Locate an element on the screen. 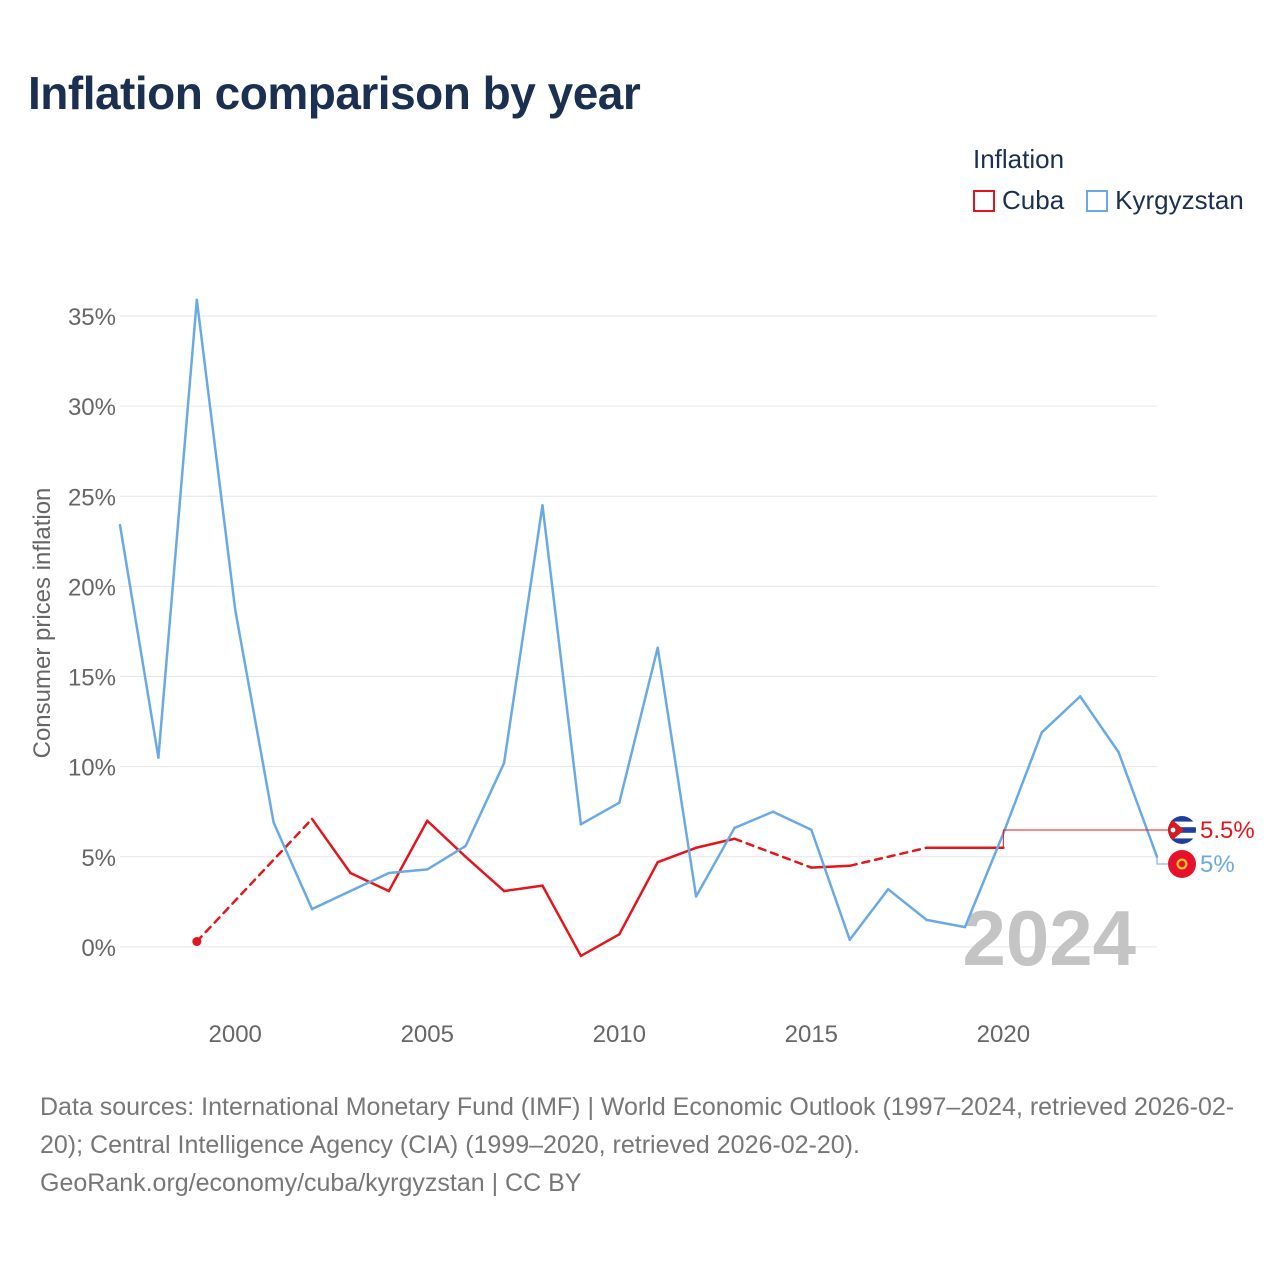 The height and width of the screenshot is (1280, 1280). year-watermark: 2024 is located at coordinates (1049, 938).